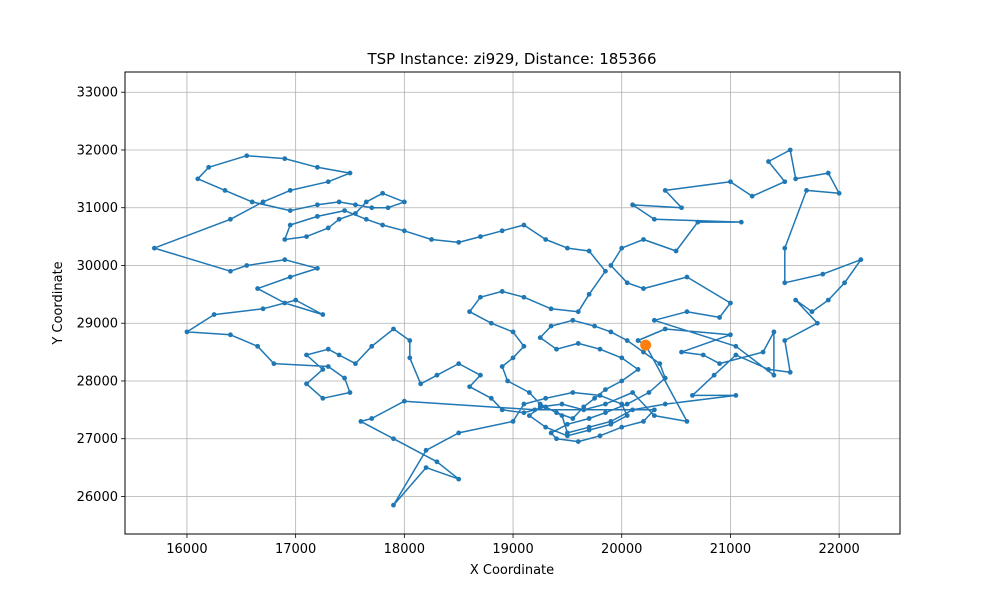 This screenshot has height=600, width=1000. What do you see at coordinates (97, 266) in the screenshot?
I see `y-tick-label: 30000` at bounding box center [97, 266].